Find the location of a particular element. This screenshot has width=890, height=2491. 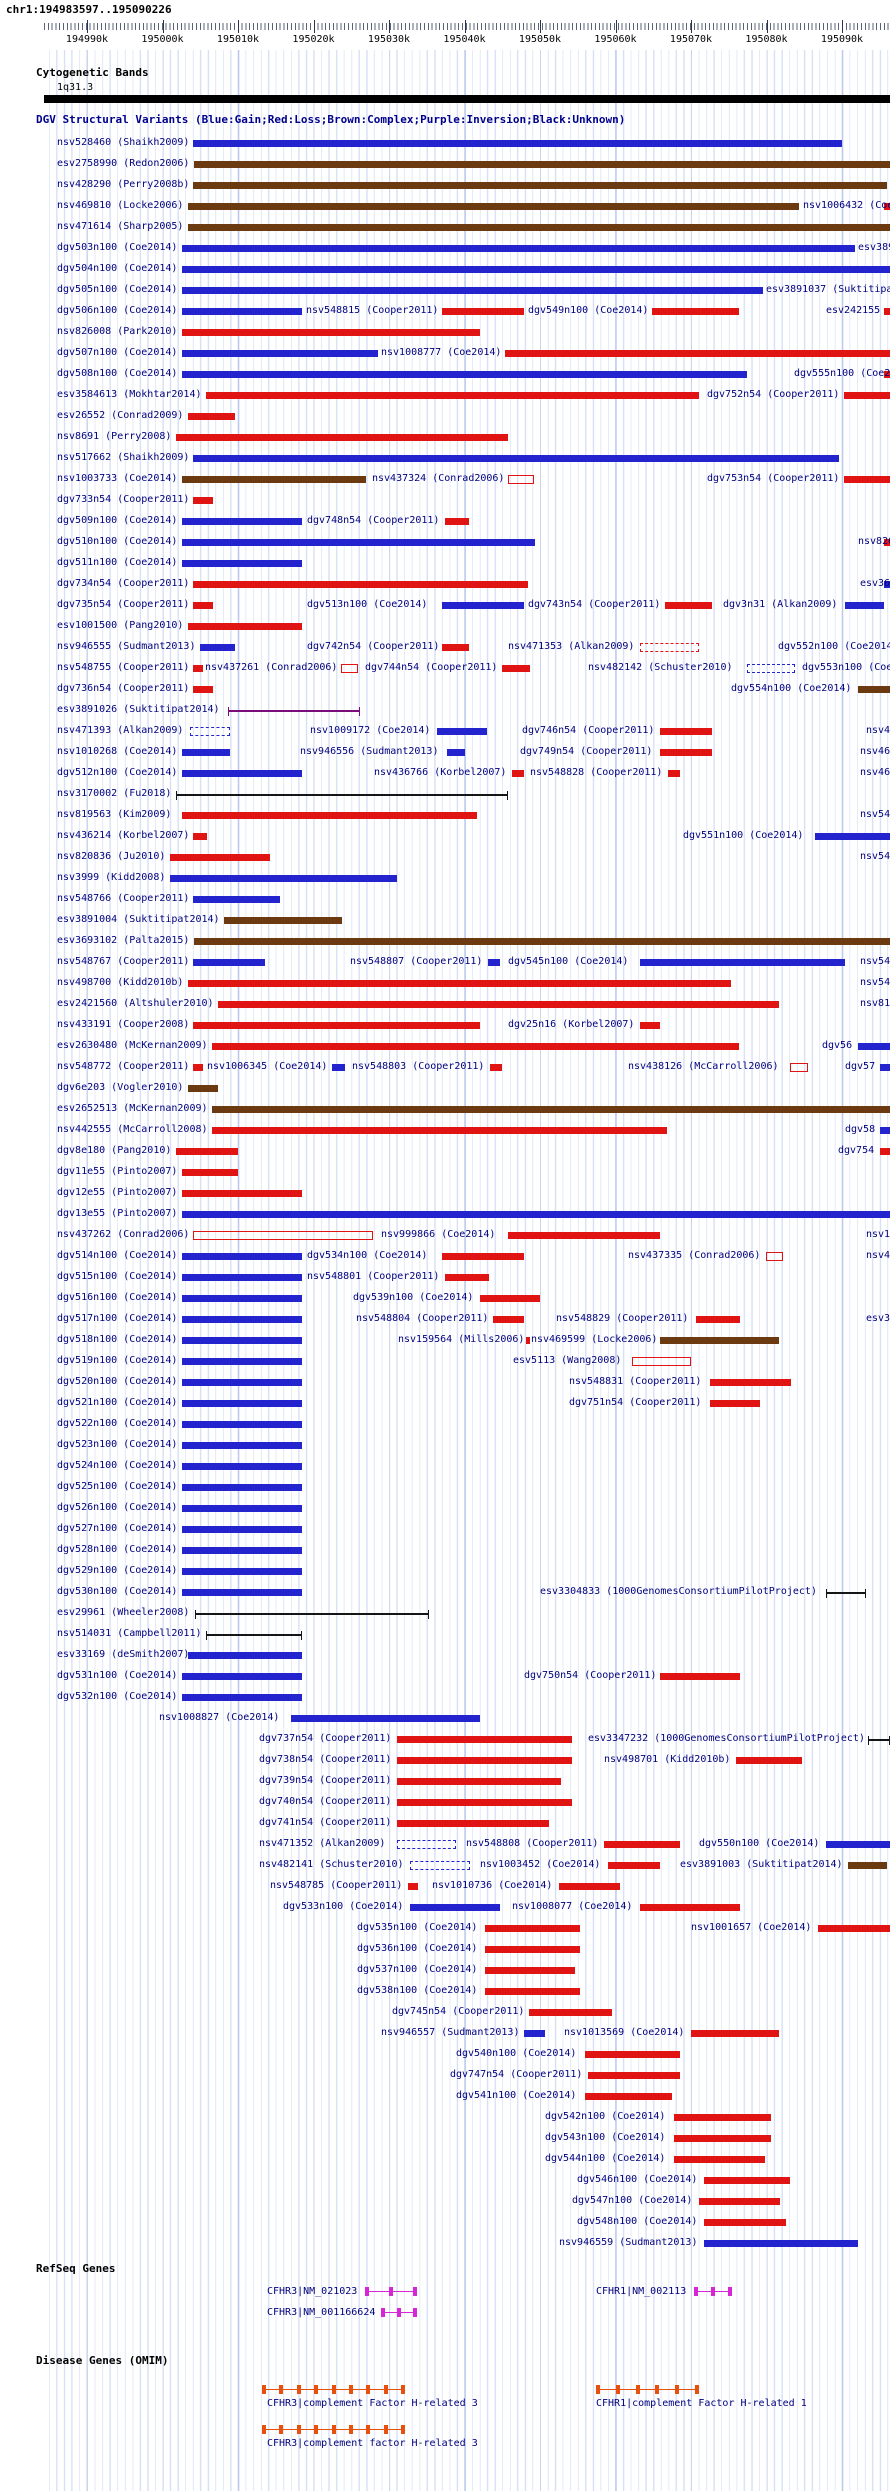

variant-label: nsv818 is located at coordinates (875, 1003).